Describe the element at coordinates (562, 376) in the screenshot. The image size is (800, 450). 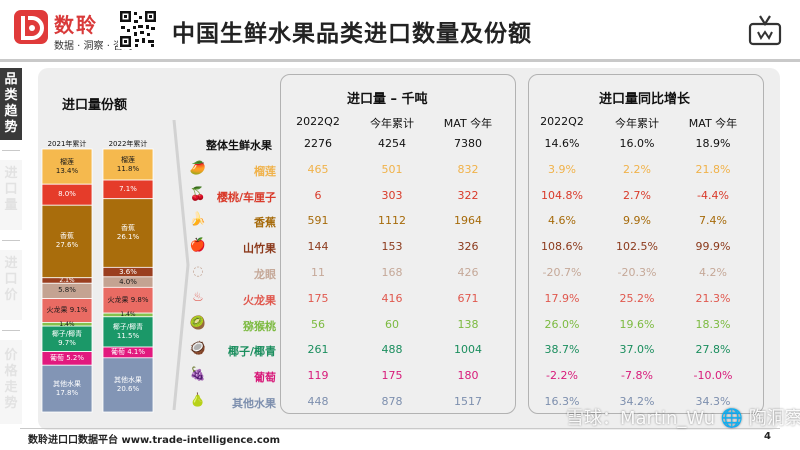
I see `growth-cell-9-0: -2.2%` at that location.